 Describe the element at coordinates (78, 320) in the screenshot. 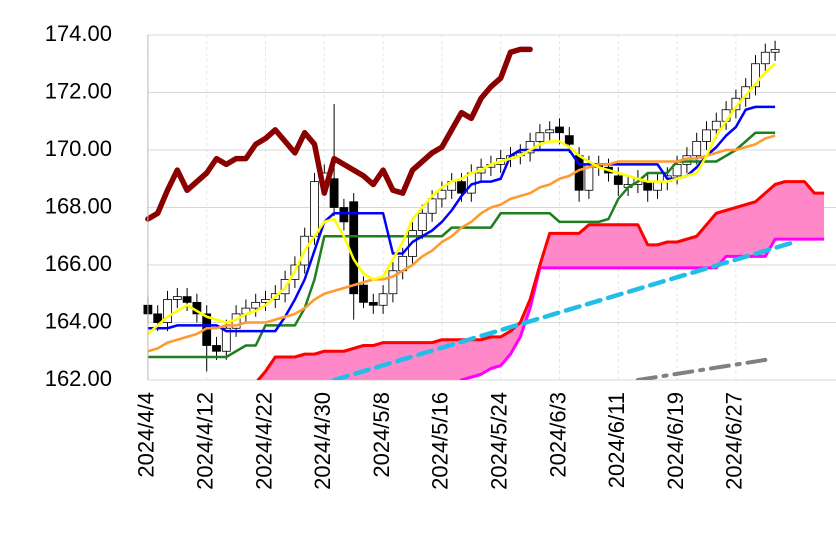

I see `y-tick-label: 164.00` at that location.